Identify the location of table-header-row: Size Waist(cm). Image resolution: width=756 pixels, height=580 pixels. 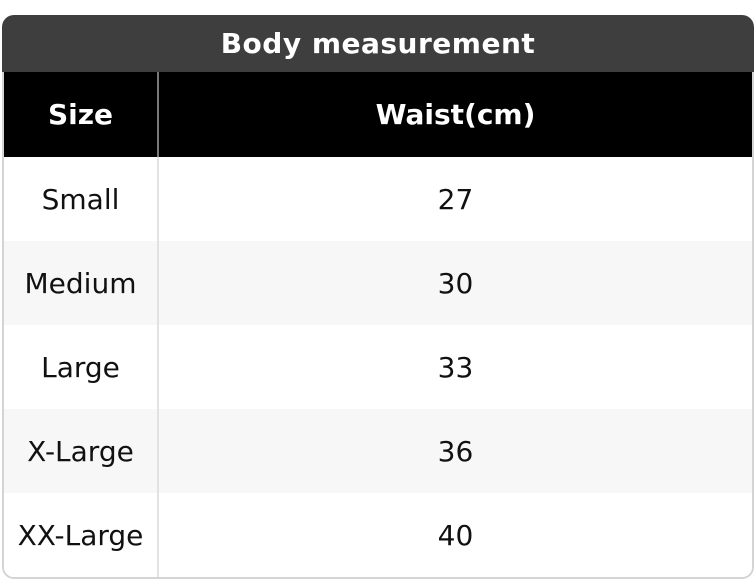
(378, 114).